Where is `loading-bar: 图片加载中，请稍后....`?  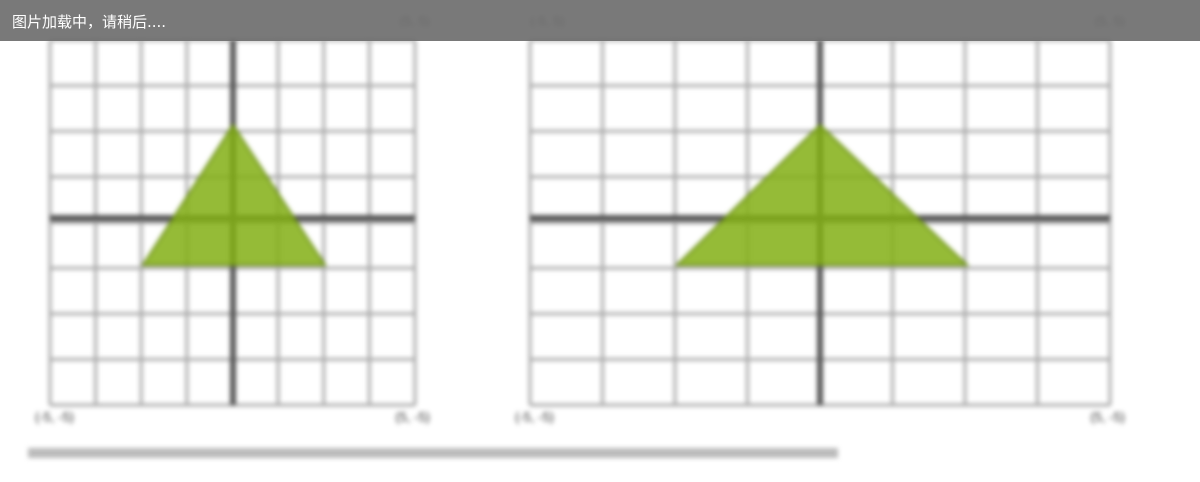
loading-bar: 图片加载中，请稍后.... is located at coordinates (600, 20).